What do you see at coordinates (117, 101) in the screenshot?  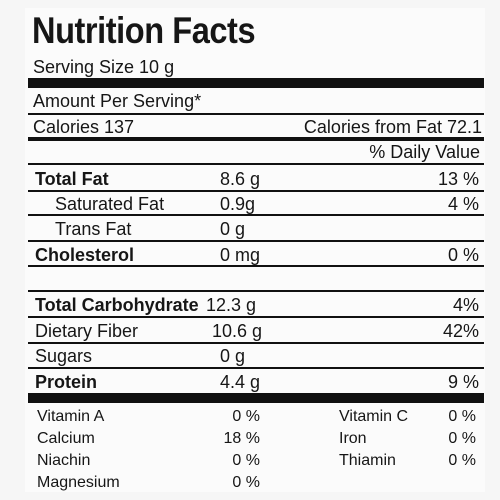 I see `amount-per-serving: Amount Per Serving*` at bounding box center [117, 101].